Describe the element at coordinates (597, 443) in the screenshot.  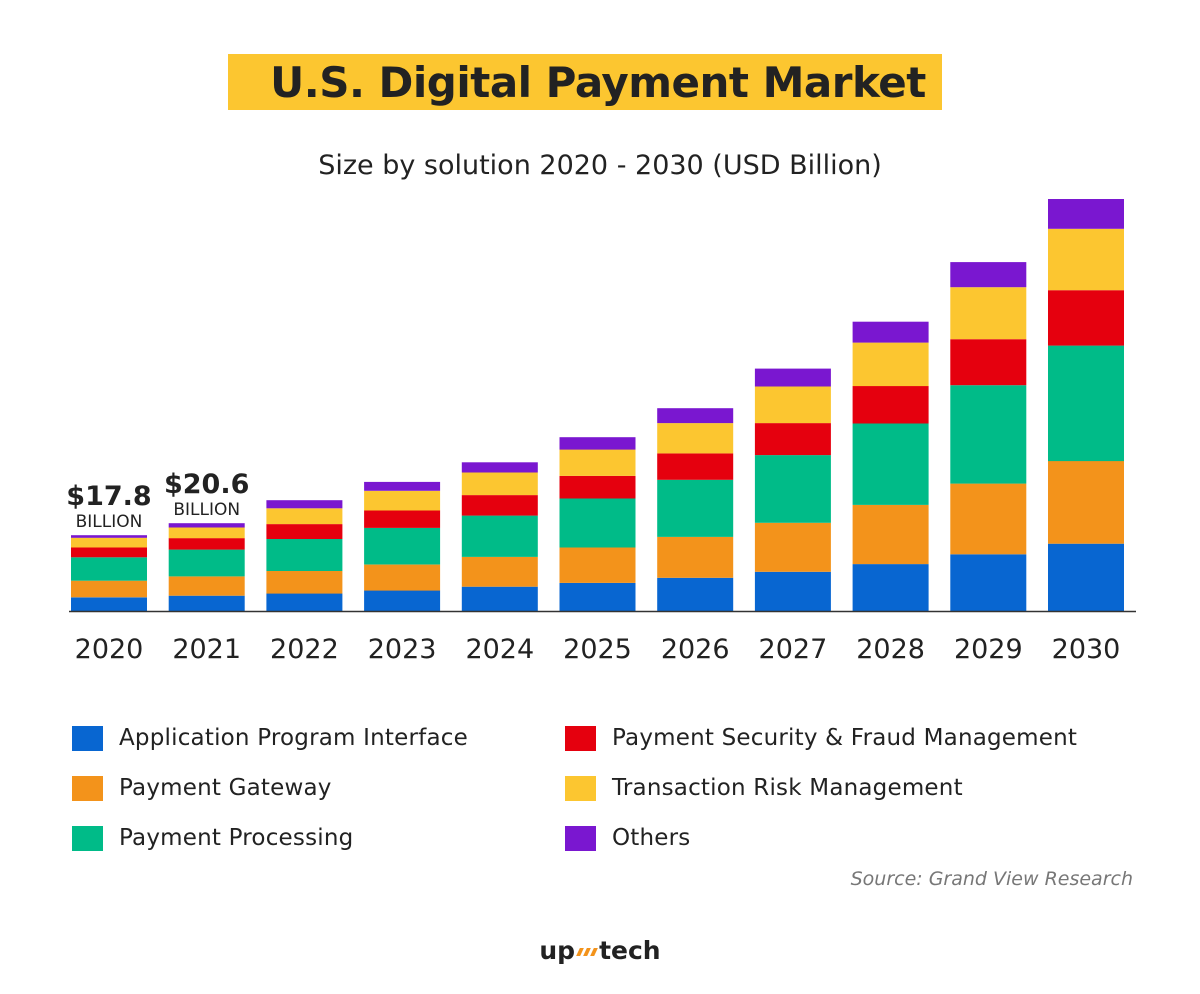
I see `bar-segment-2025-others` at that location.